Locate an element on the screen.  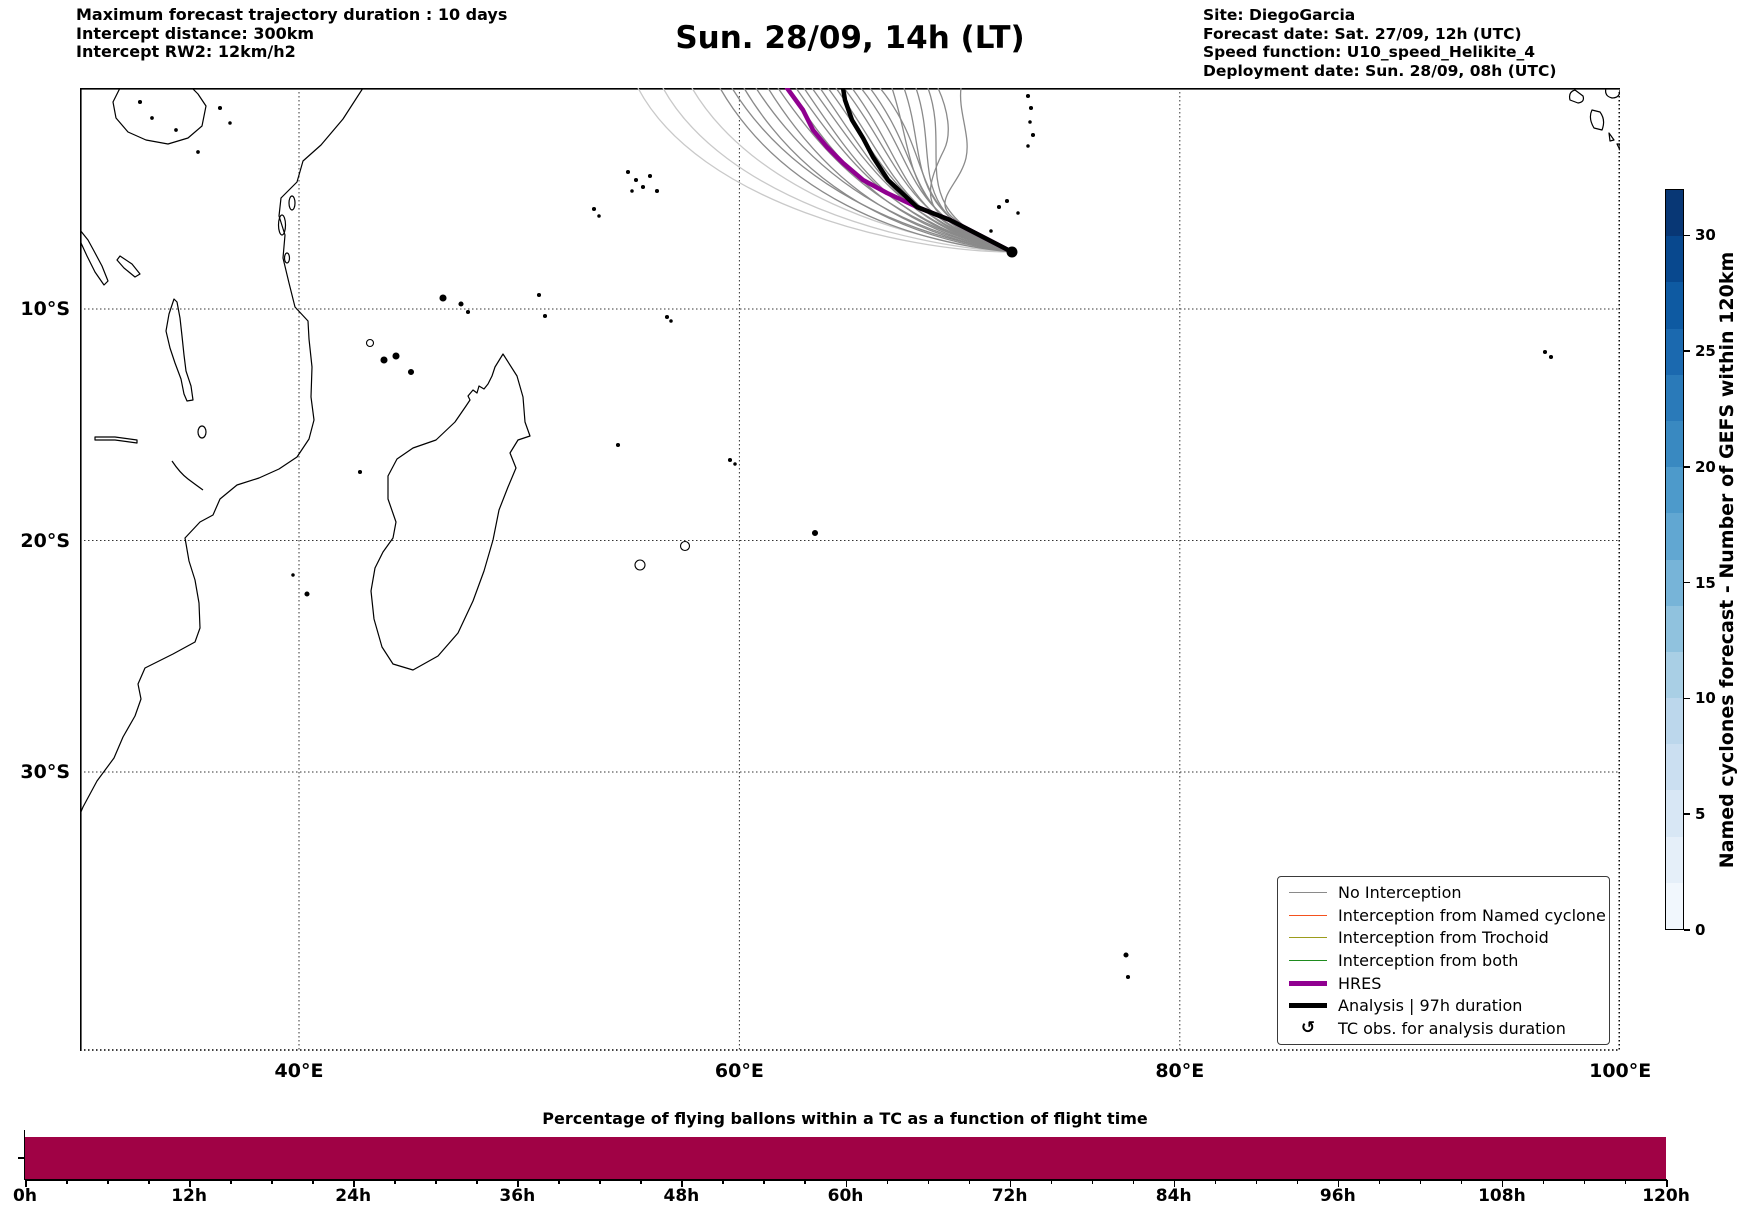
legend-item: Interception from Trochoid is located at coordinates (1443, 938).